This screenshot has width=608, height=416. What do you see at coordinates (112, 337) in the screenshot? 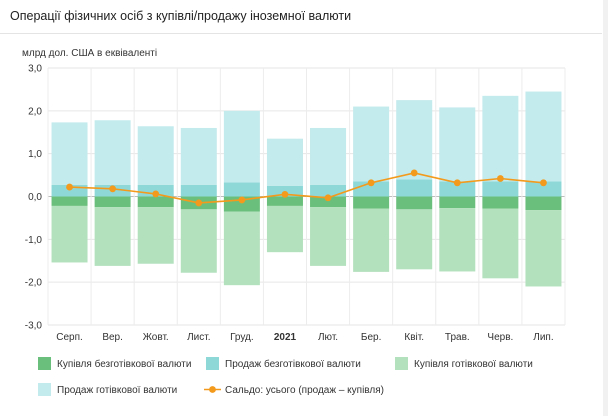
I see `x-tick-label: Вер.` at bounding box center [112, 337].